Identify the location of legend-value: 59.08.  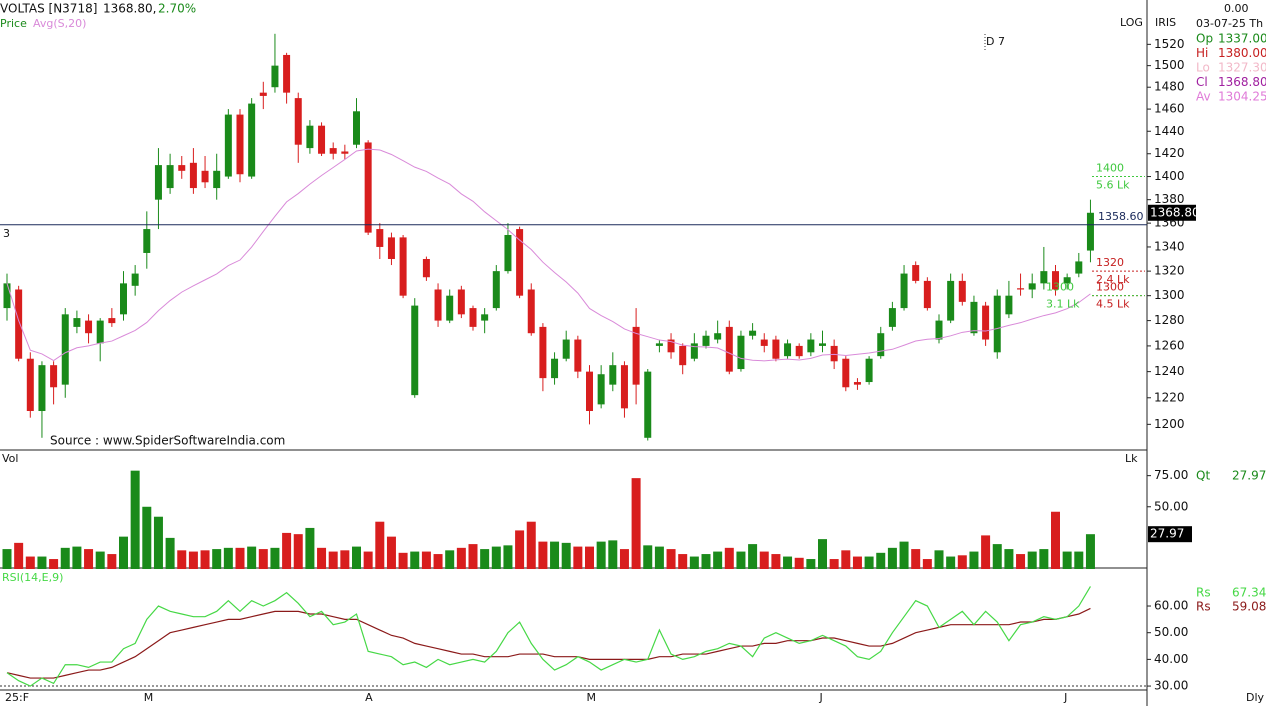
(1249, 607).